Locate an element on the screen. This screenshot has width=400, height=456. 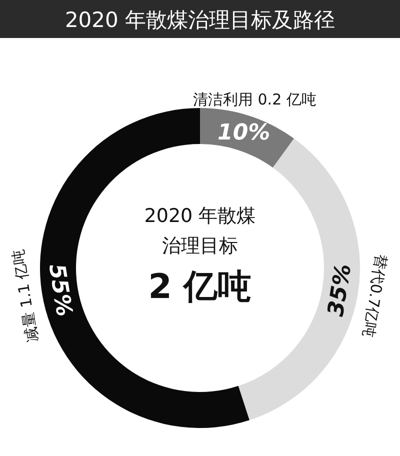
annotation: 2020 年散煤 is located at coordinates (200, 216).